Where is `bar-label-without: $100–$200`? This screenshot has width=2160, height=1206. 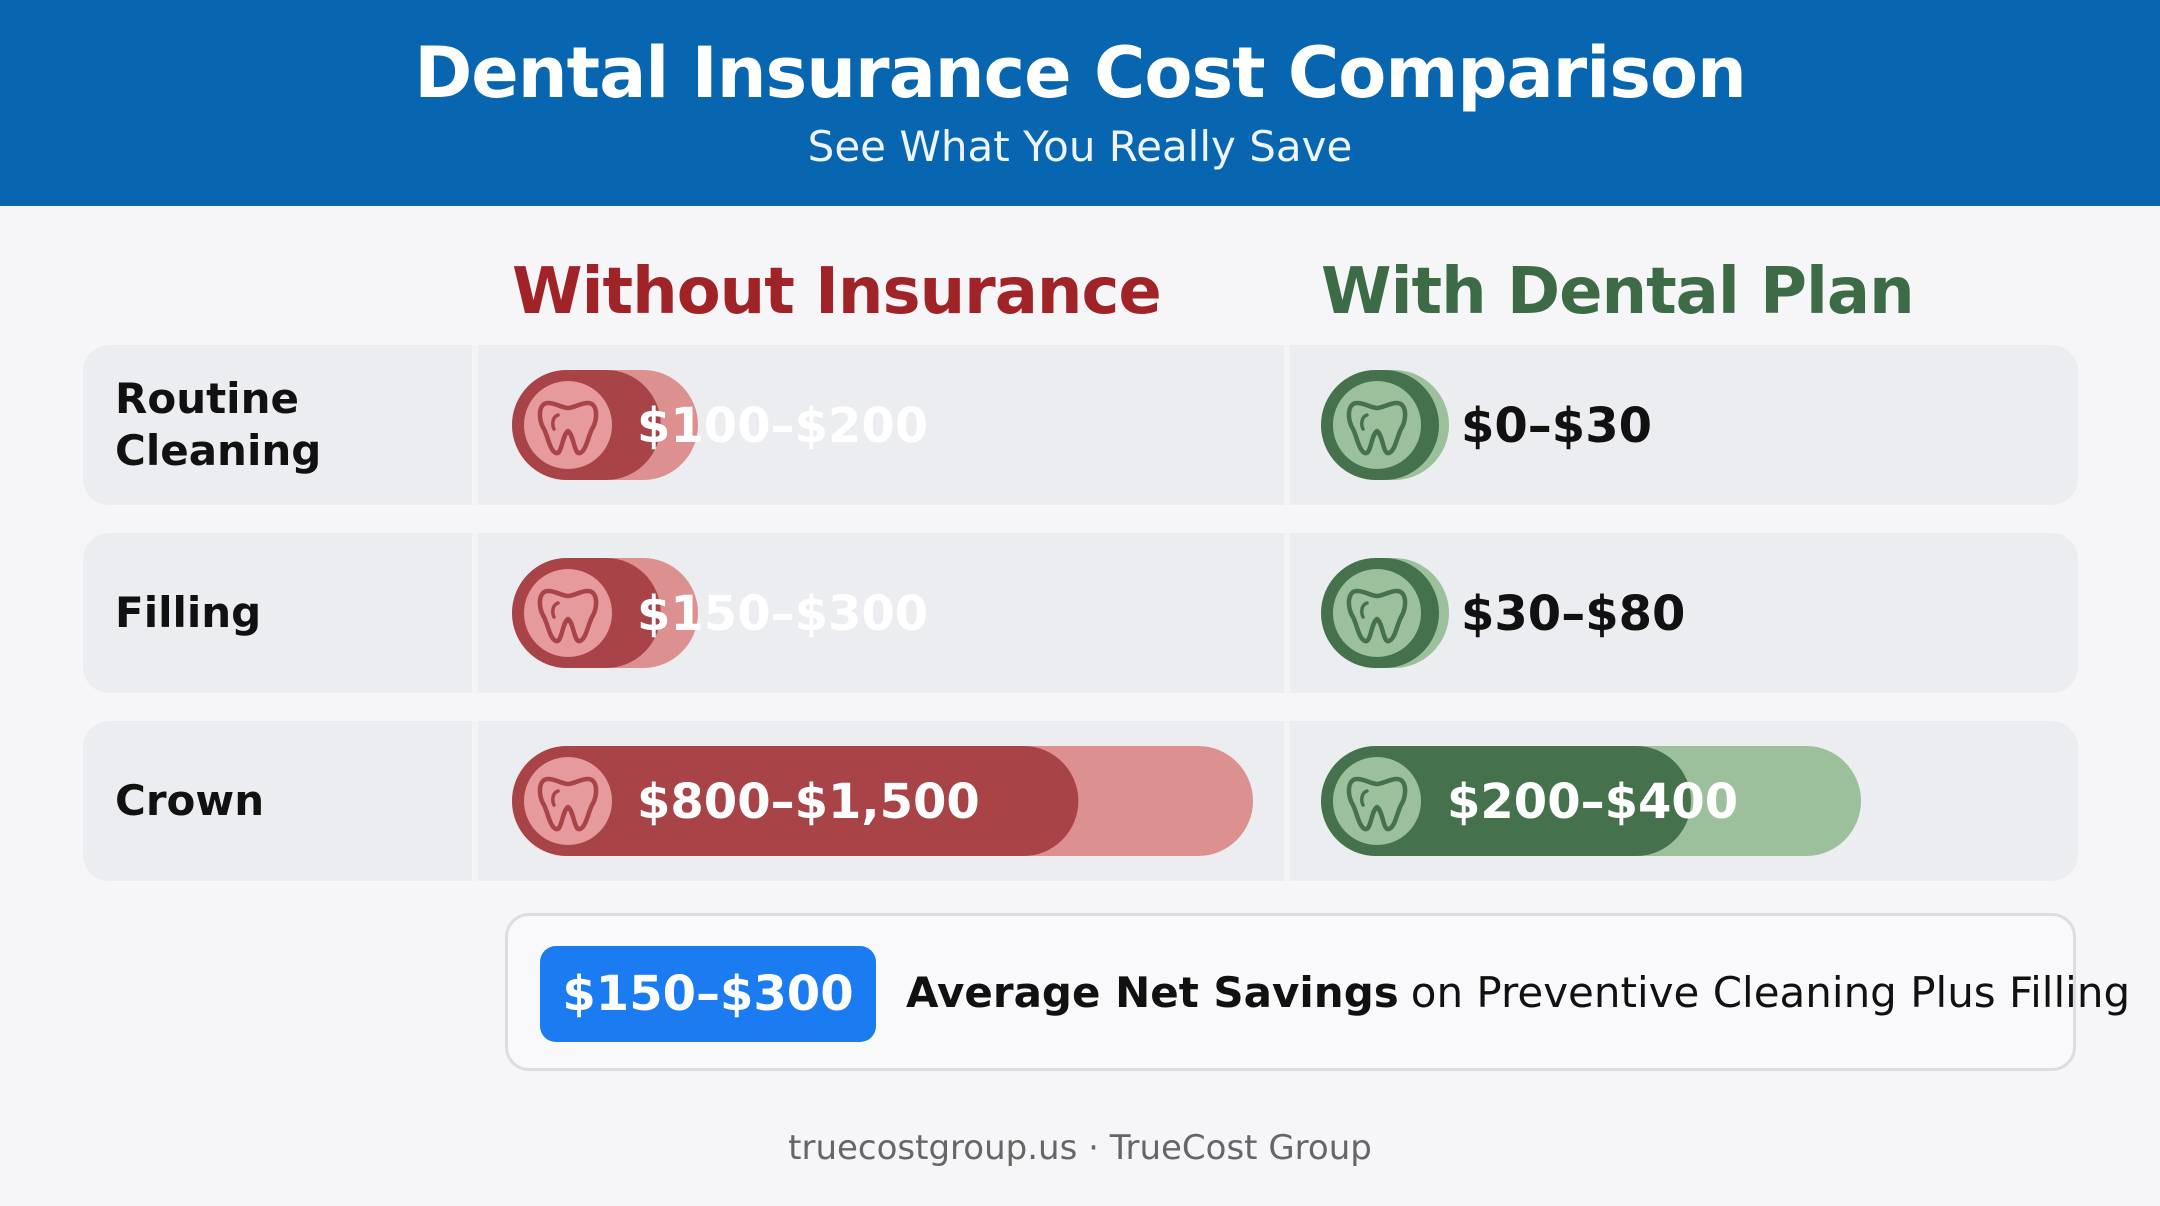 bar-label-without: $100–$200 is located at coordinates (782, 426).